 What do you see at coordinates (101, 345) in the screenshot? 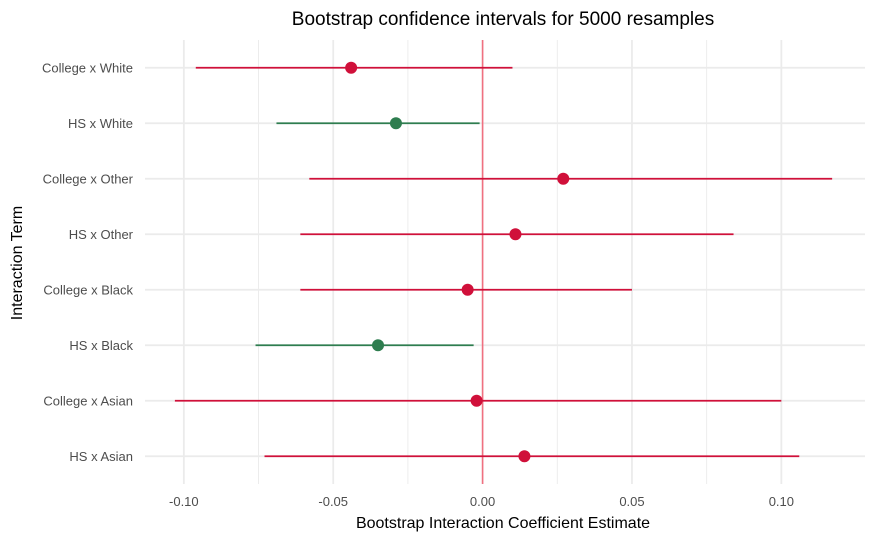
I see `y-tick-label: HS x Black` at bounding box center [101, 345].